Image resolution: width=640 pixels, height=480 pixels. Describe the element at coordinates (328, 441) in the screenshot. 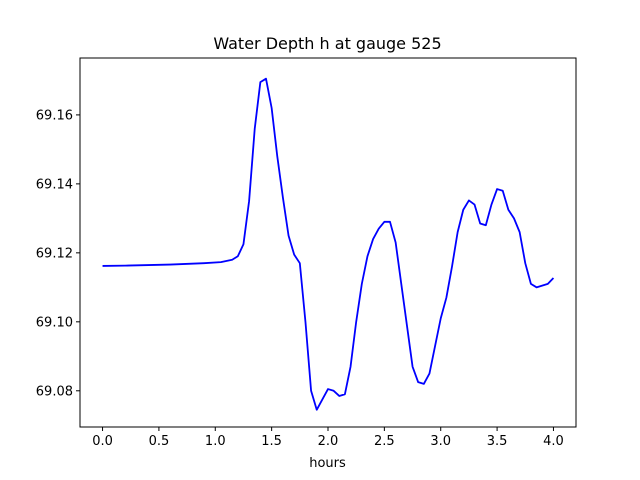

I see `x-tick-label: 2.0` at that location.